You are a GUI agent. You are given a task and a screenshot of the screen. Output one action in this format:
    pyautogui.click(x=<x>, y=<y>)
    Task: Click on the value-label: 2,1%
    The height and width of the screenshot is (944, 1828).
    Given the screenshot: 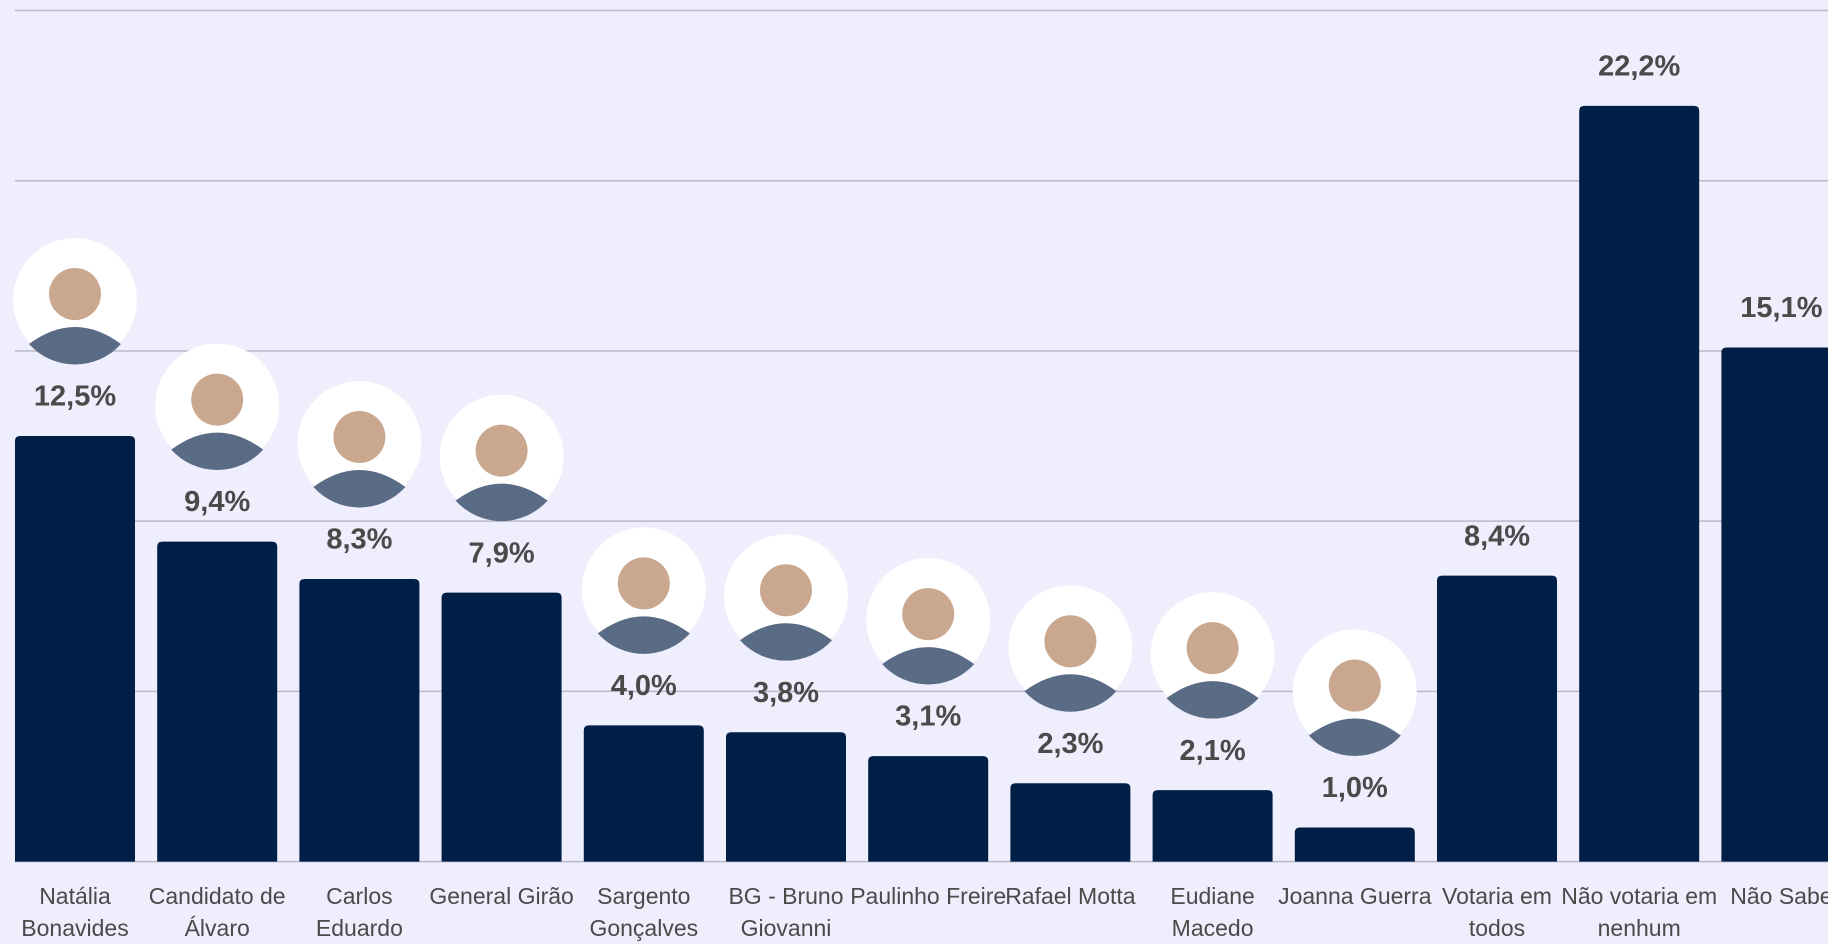 What is the action you would take?
    pyautogui.click(x=1213, y=751)
    